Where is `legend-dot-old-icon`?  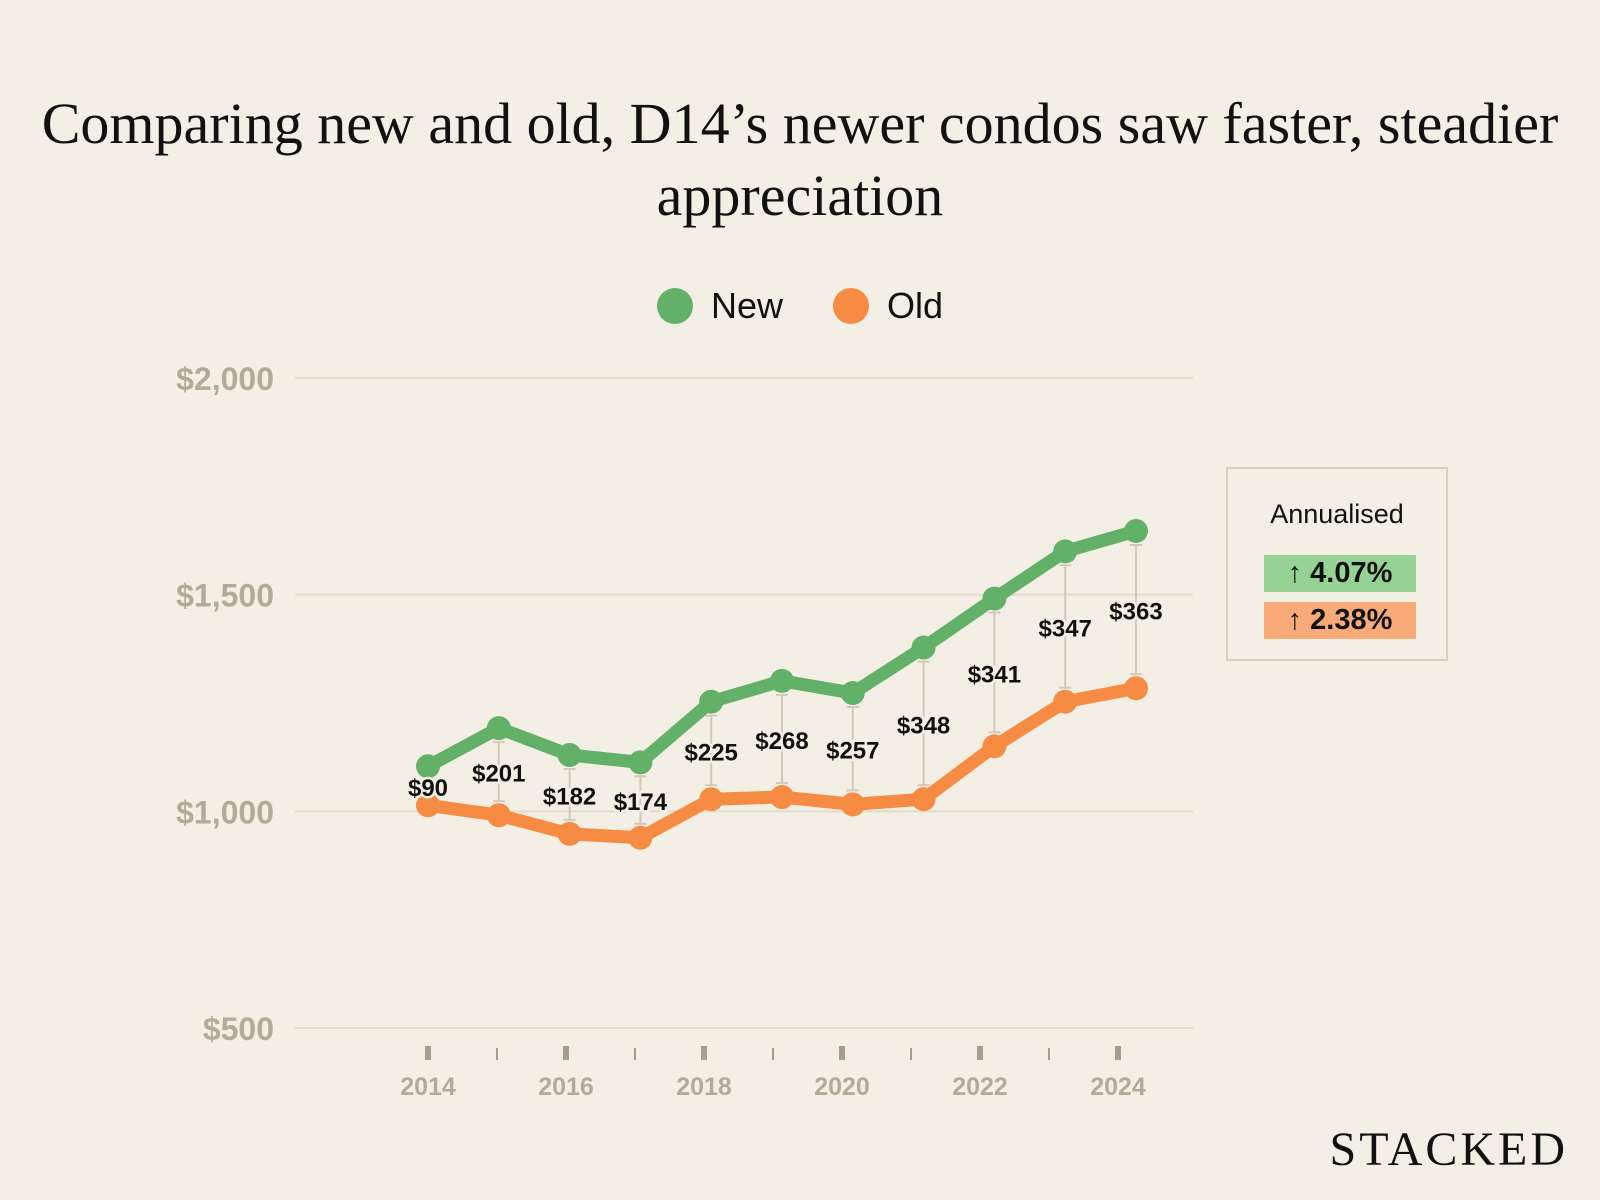 legend-dot-old-icon is located at coordinates (851, 306).